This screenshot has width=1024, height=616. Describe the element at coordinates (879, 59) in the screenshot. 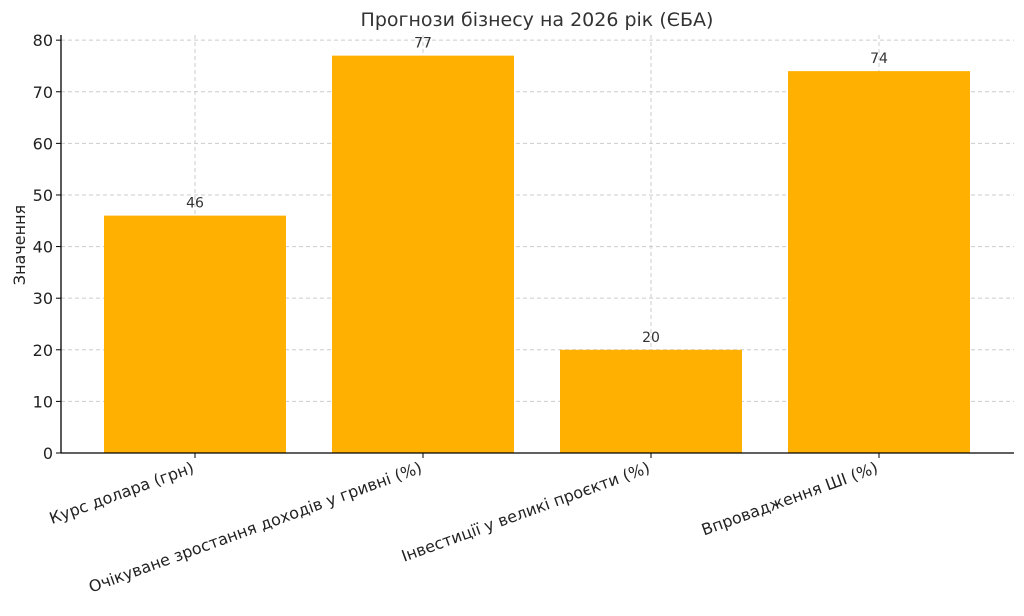

I see `data-label: 74` at that location.